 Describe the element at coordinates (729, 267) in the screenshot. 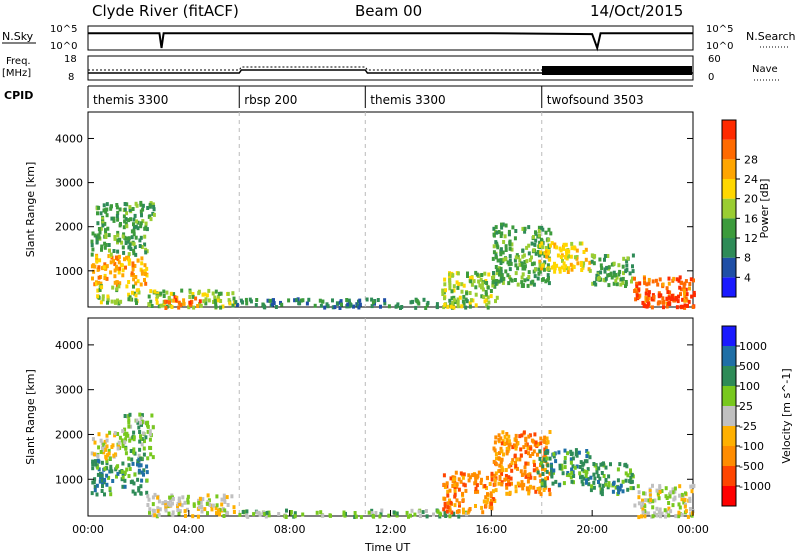

I see `colorbar-swatch` at that location.